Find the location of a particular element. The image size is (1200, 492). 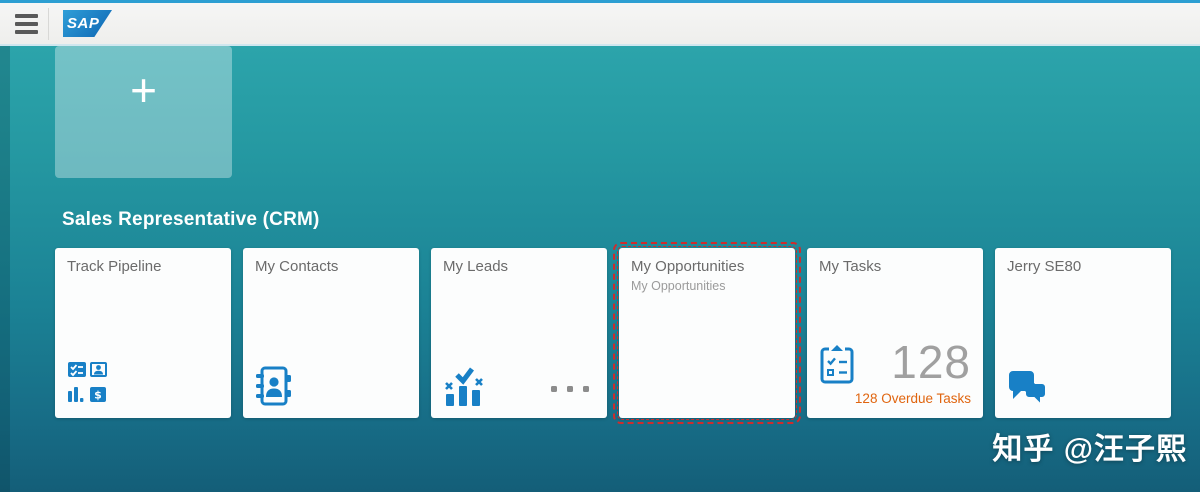

tile-my-contacts: My Contacts is located at coordinates (331, 333).